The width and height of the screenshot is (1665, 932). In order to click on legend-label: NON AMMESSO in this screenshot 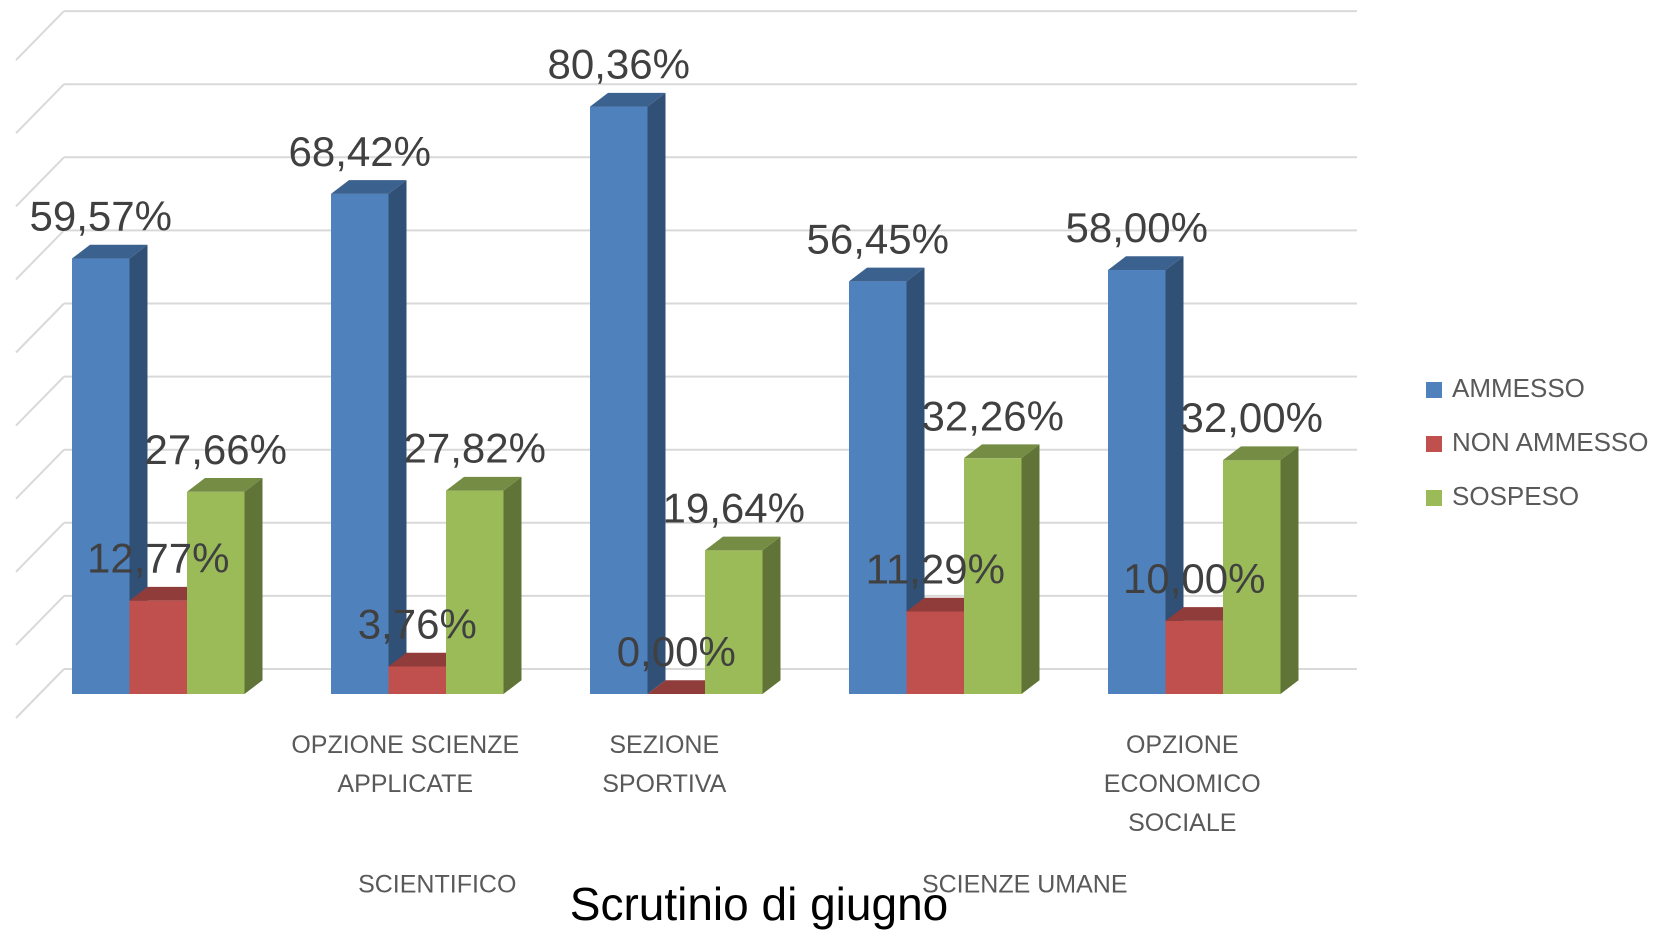, I will do `click(1550, 442)`.